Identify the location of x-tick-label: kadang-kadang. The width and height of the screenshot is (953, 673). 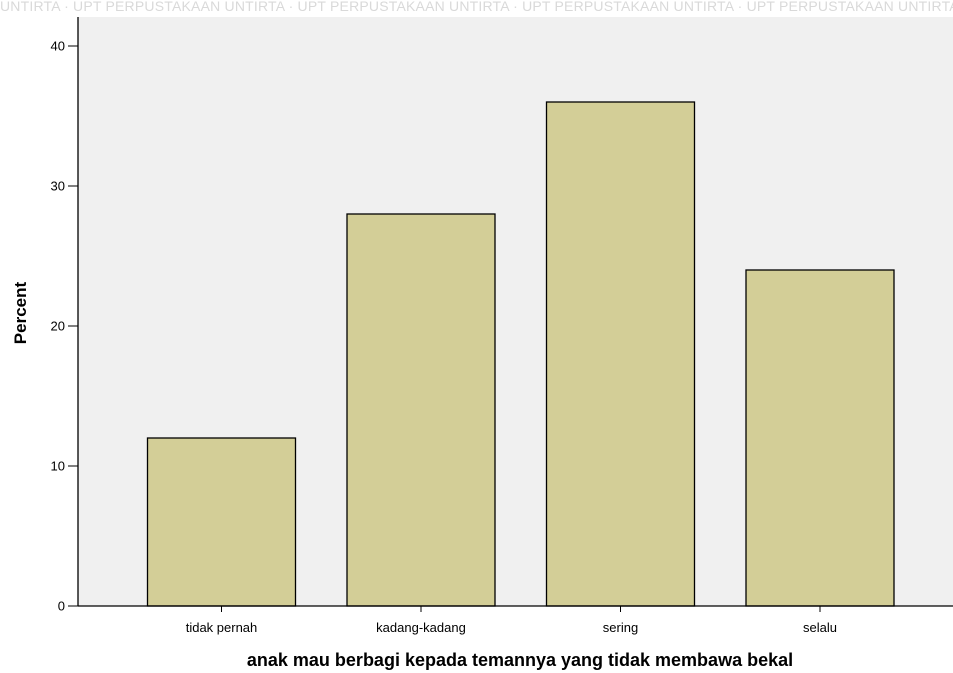
(421, 627).